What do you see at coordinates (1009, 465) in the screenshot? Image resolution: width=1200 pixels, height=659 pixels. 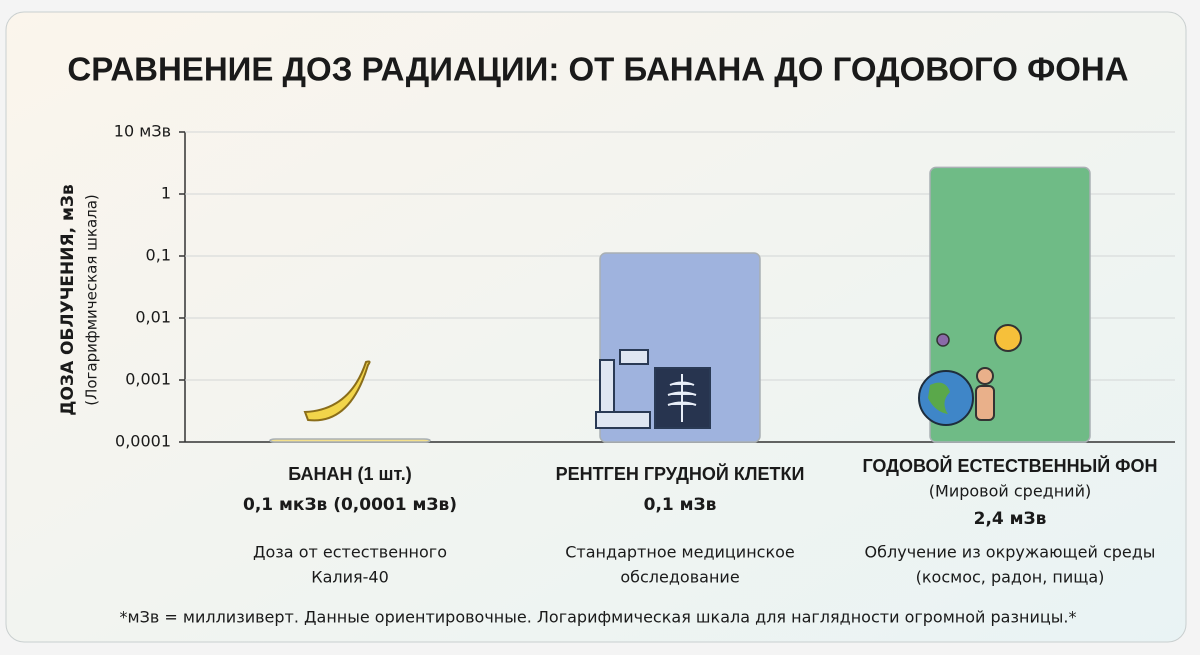 I see `category-label: ГОДОВОЙ ЕСТЕСТВЕННЫЙ ФОН` at bounding box center [1009, 465].